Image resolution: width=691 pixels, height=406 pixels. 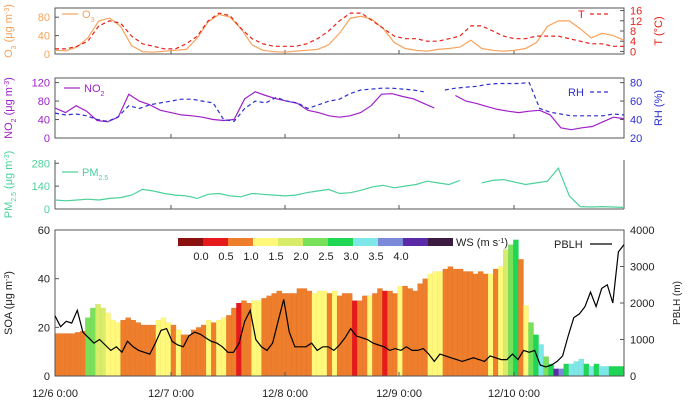 What do you see at coordinates (55, 394) in the screenshot?
I see `x-tick-label-0: 12/6 0:00` at bounding box center [55, 394].